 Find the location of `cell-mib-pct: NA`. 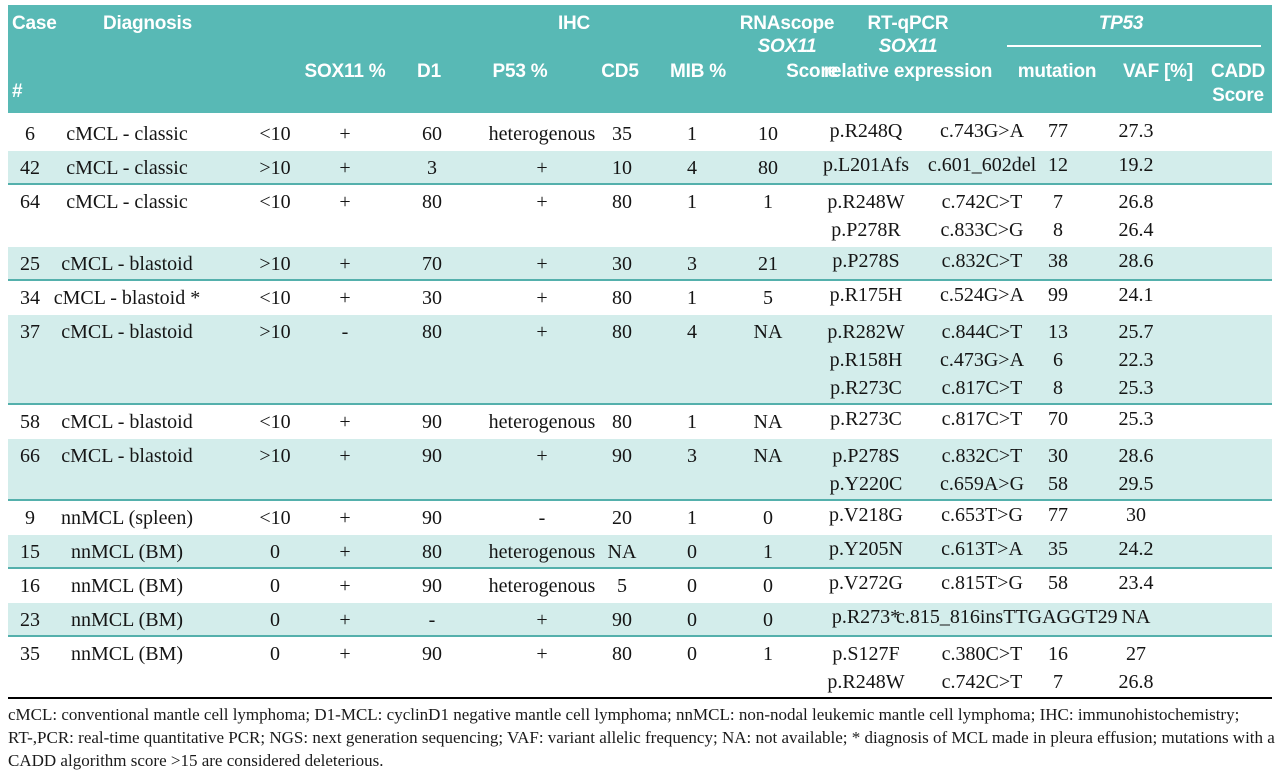

cell-mib-pct: NA is located at coordinates (622, 552).